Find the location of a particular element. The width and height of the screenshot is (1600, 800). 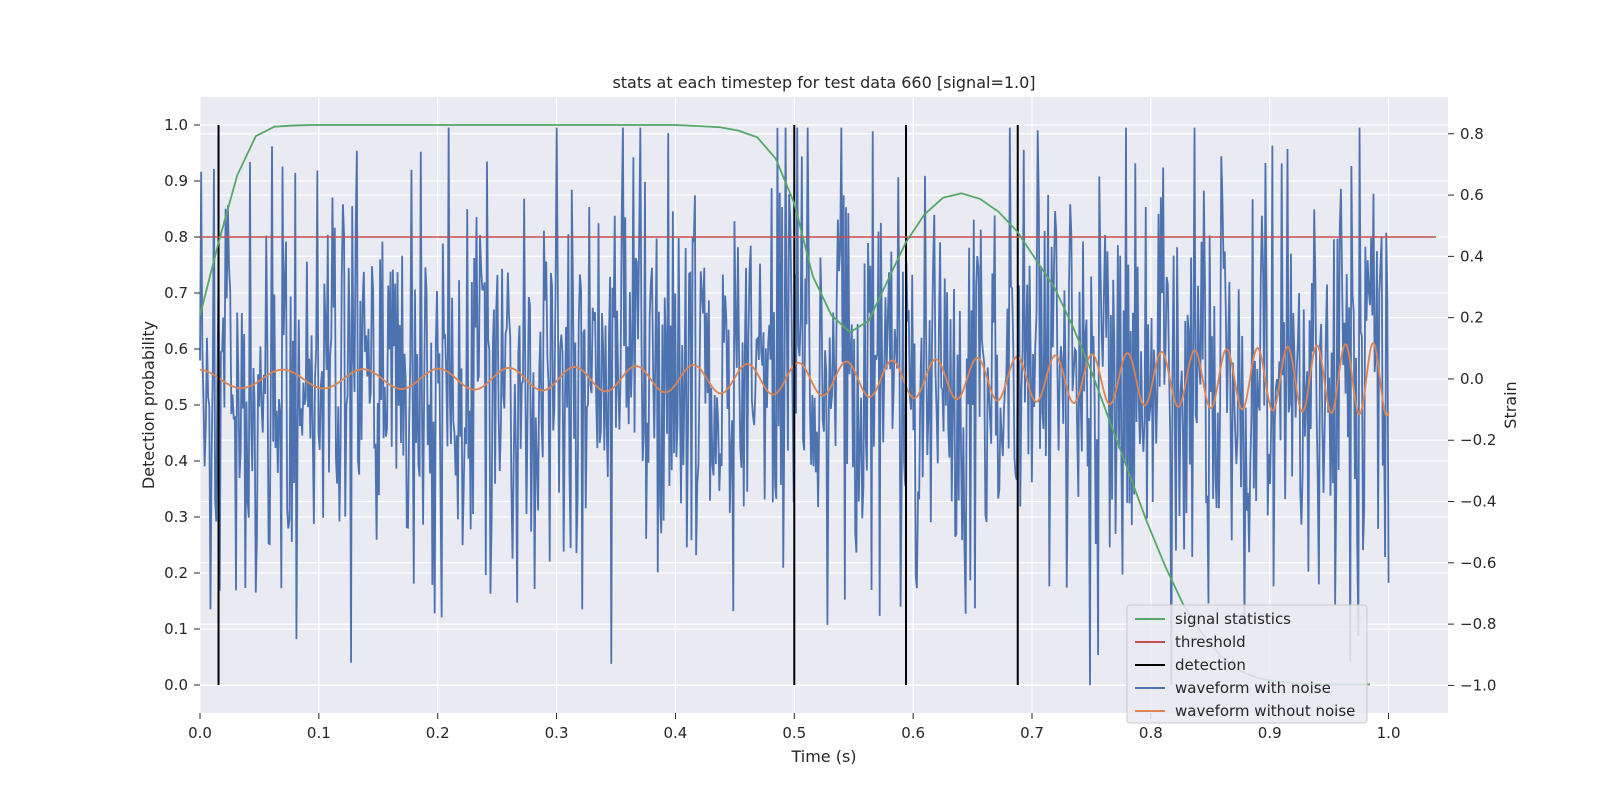

left-axis: 0.0 0.1 0.2 0.3 0.4 0.5 0.6 0.7 0.8 0.9 1.0 is located at coordinates (182, 405).